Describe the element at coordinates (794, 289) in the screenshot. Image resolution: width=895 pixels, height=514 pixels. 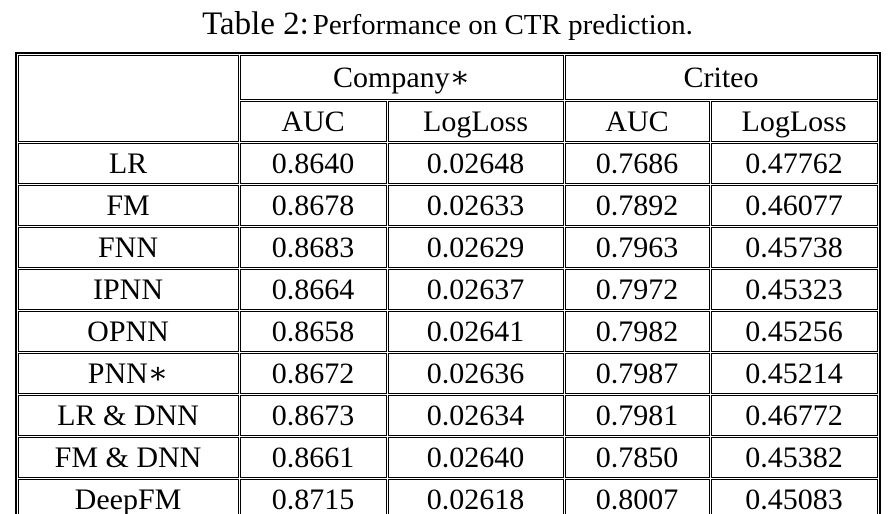
I see `metric-value-cell: 0.45323` at that location.